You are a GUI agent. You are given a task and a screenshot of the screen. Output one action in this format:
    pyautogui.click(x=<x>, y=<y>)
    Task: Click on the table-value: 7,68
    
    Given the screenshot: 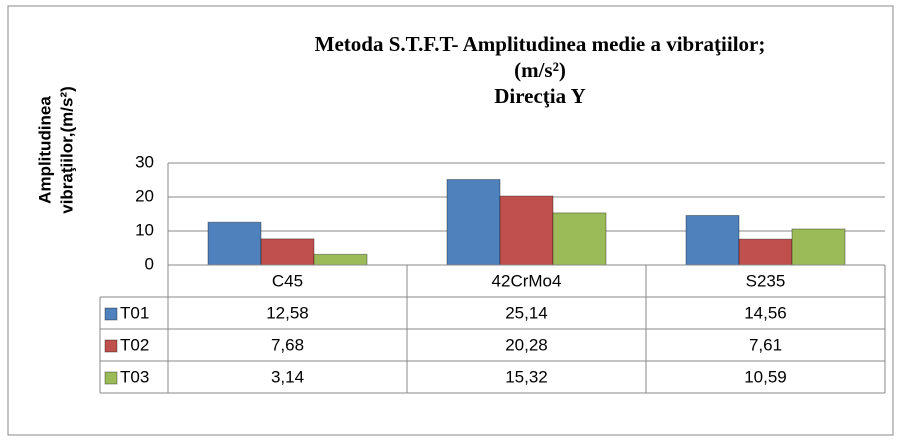 What is the action you would take?
    pyautogui.click(x=287, y=344)
    